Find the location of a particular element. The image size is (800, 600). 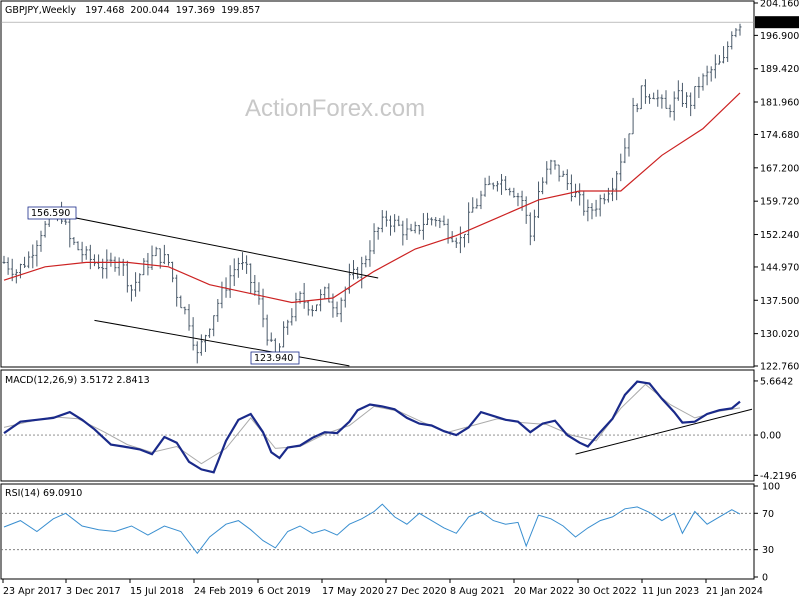

xtick-label: 27 Dec 2020 is located at coordinates (416, 591).